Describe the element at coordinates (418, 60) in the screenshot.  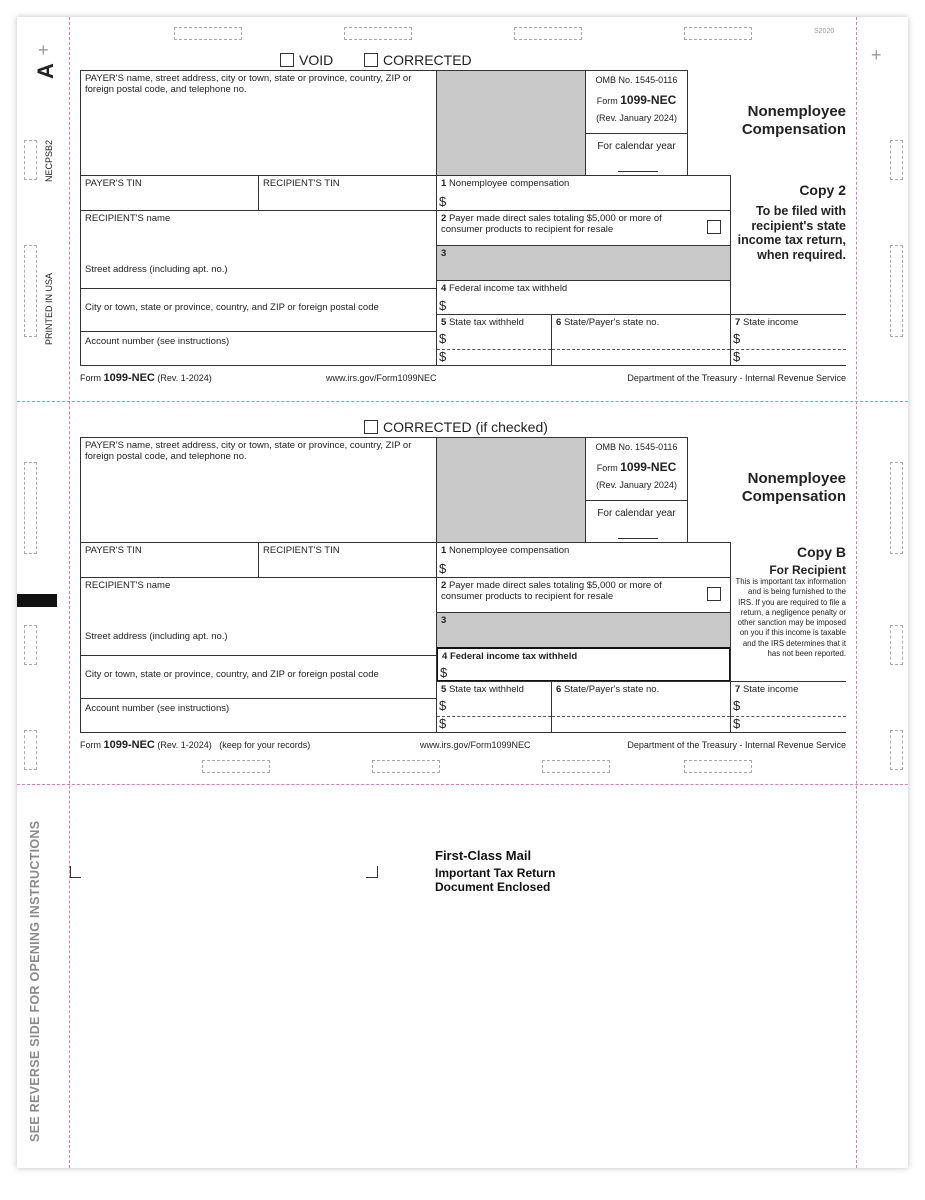
I see `corrected-checkbox: CORRECTED` at that location.